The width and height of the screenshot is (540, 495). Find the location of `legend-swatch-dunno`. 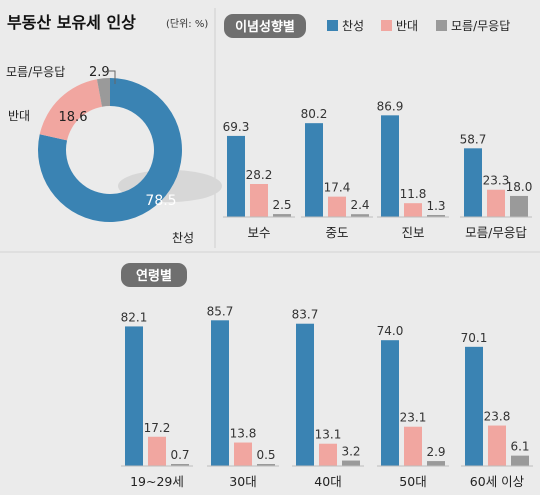

legend-swatch-dunno is located at coordinates (441, 25).